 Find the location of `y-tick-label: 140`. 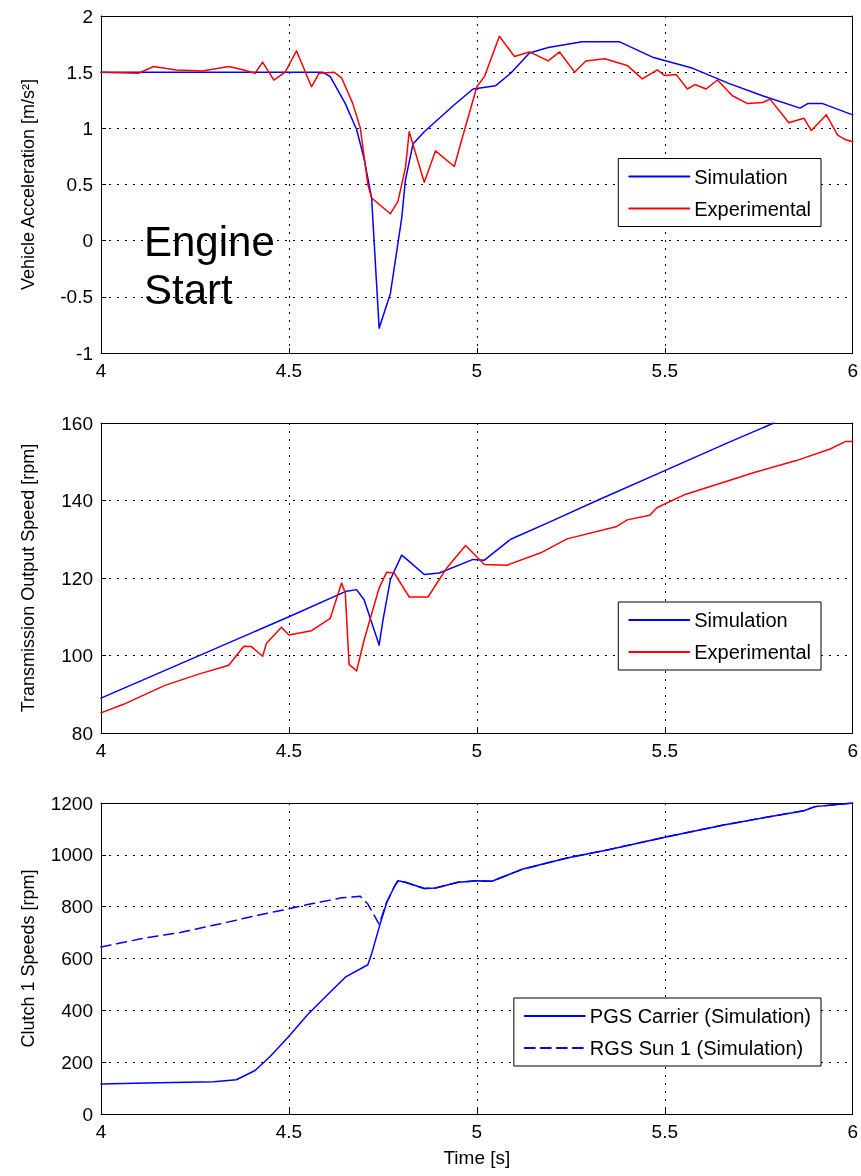

y-tick-label: 140 is located at coordinates (77, 500).